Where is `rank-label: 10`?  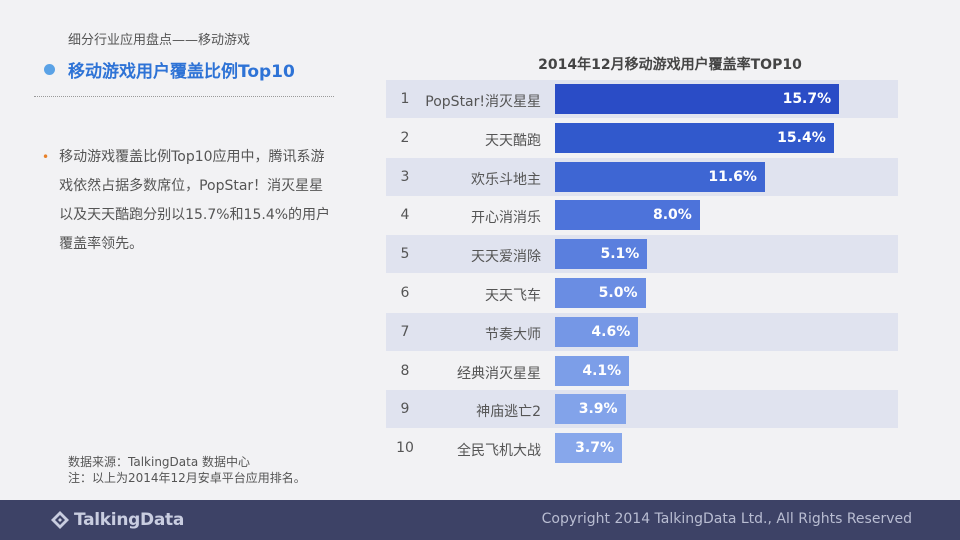
rank-label: 10 is located at coordinates (405, 448).